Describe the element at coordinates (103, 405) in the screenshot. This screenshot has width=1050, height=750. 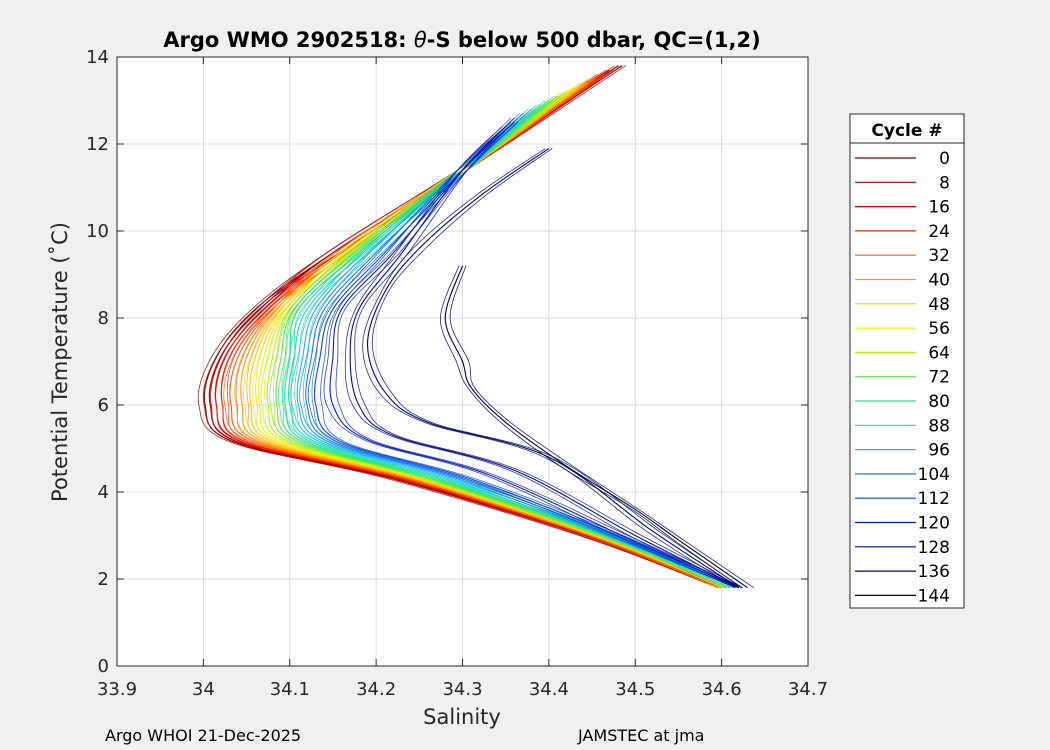
I see `y-tick-label: 6` at that location.